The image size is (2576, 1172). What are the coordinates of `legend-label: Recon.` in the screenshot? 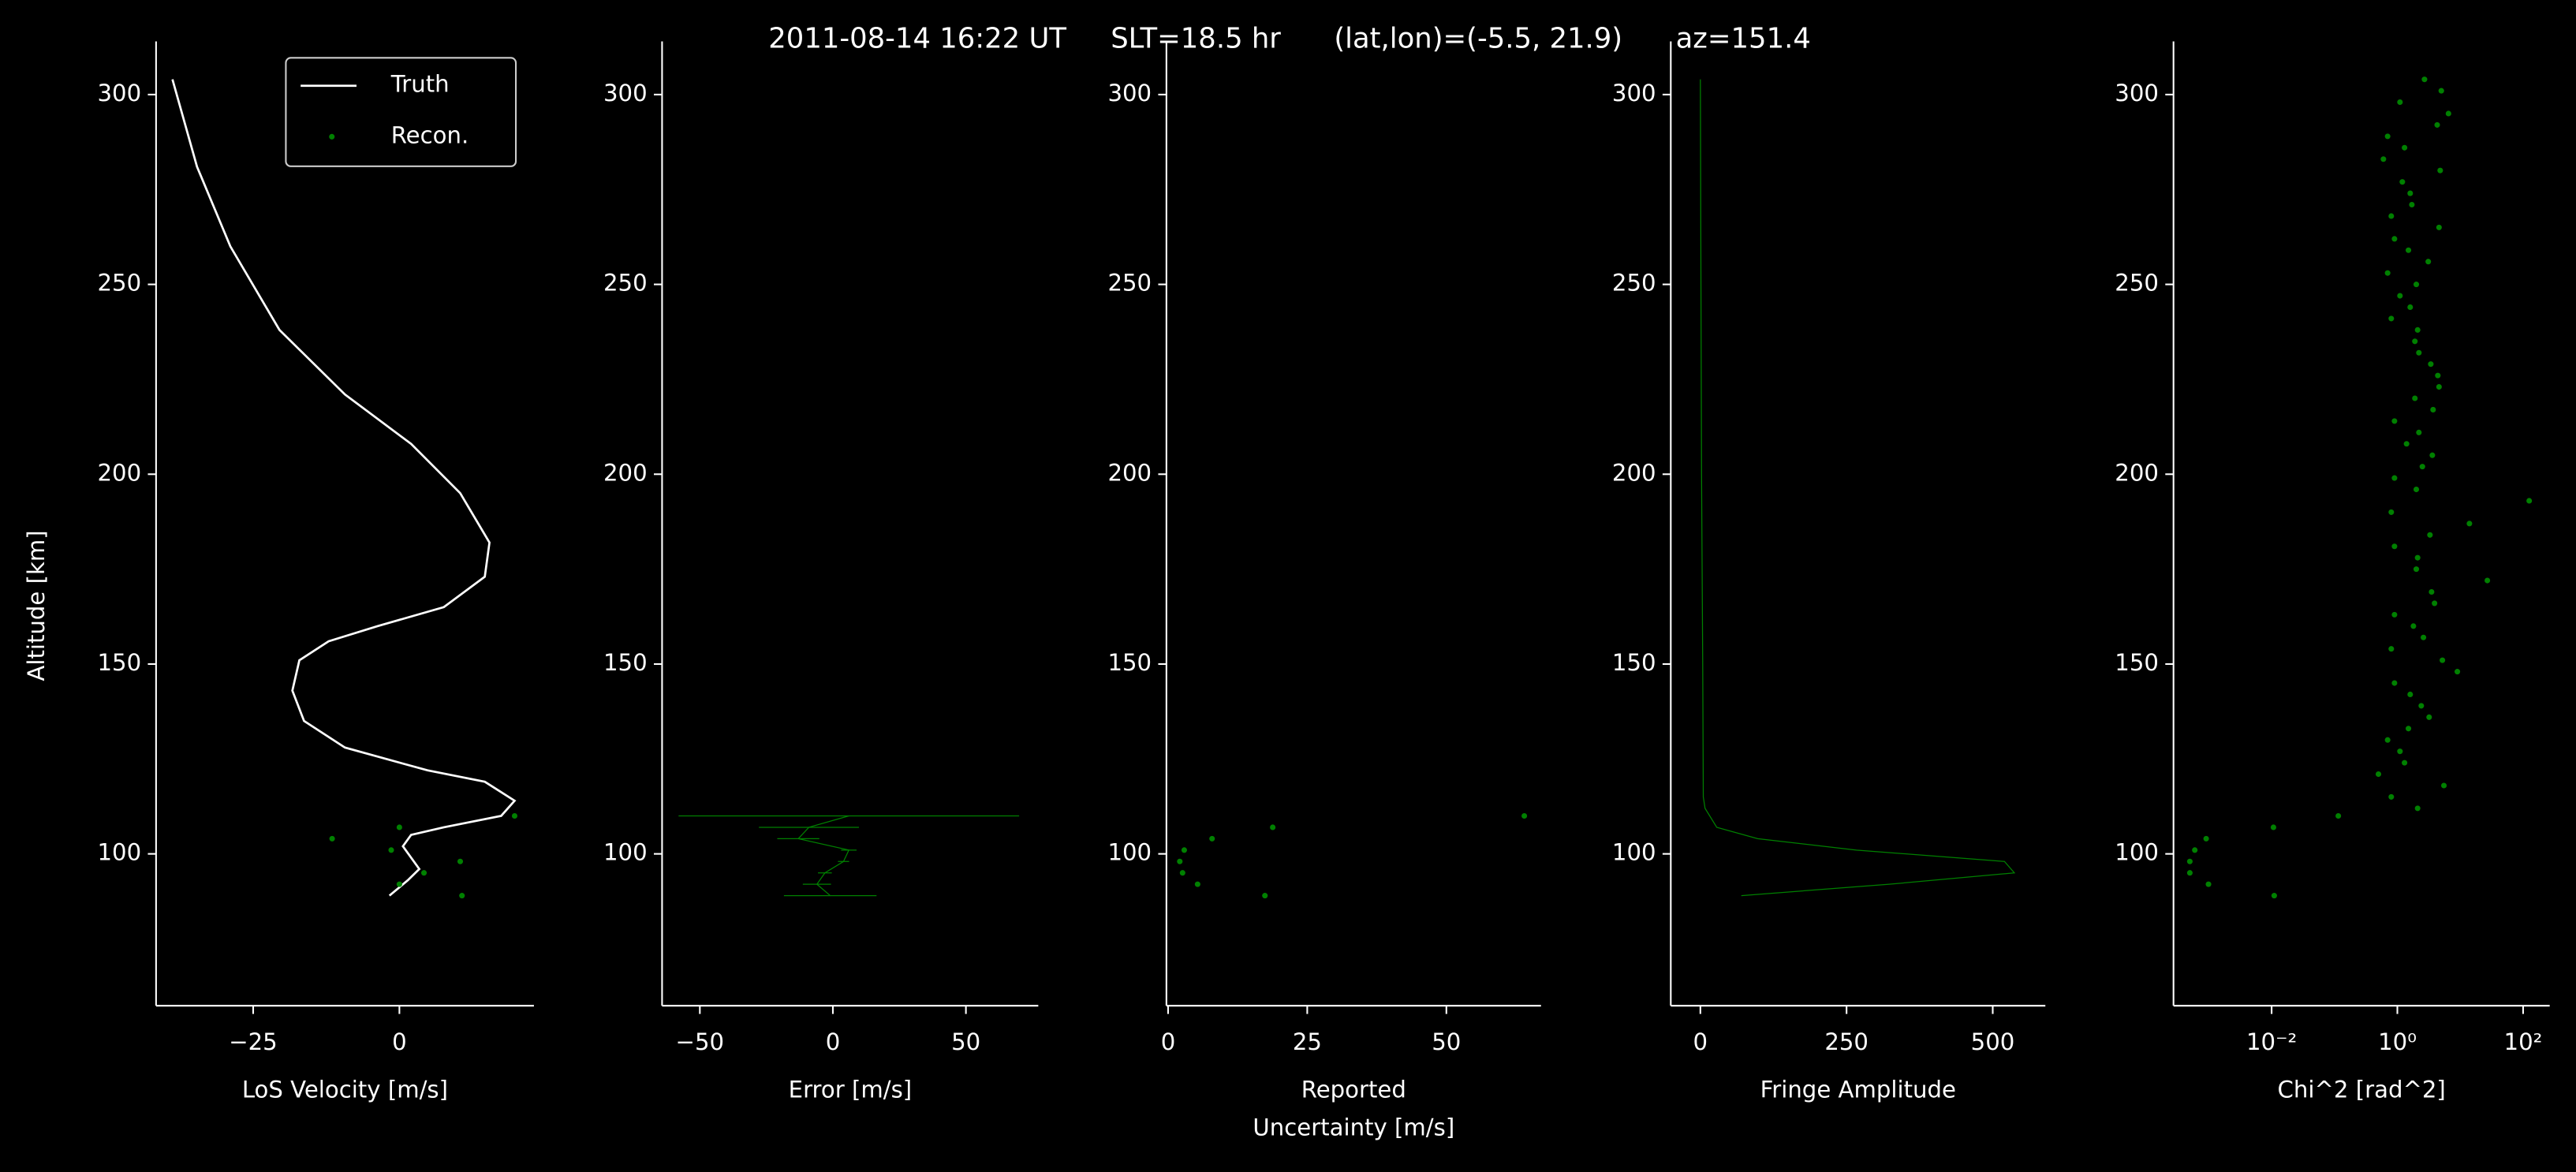 It's located at (430, 135).